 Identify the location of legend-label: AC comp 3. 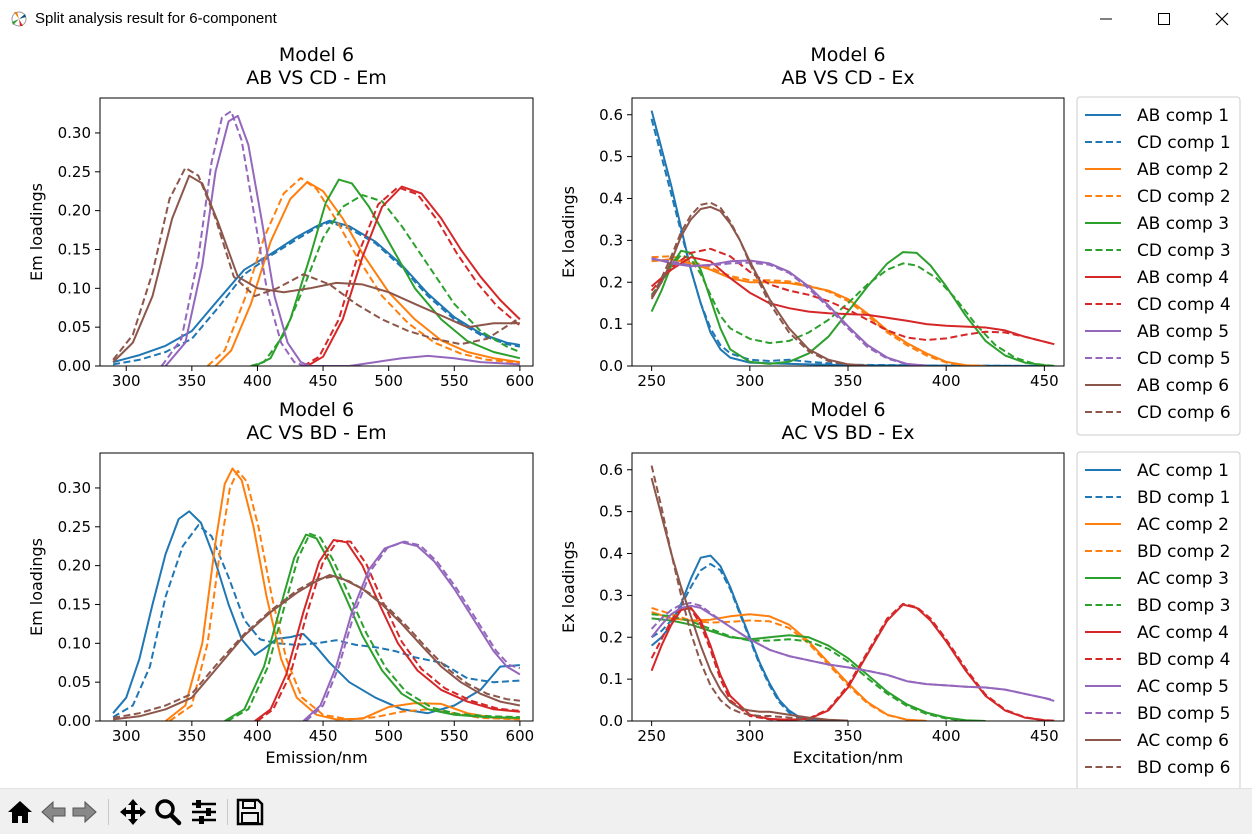
(1183, 579).